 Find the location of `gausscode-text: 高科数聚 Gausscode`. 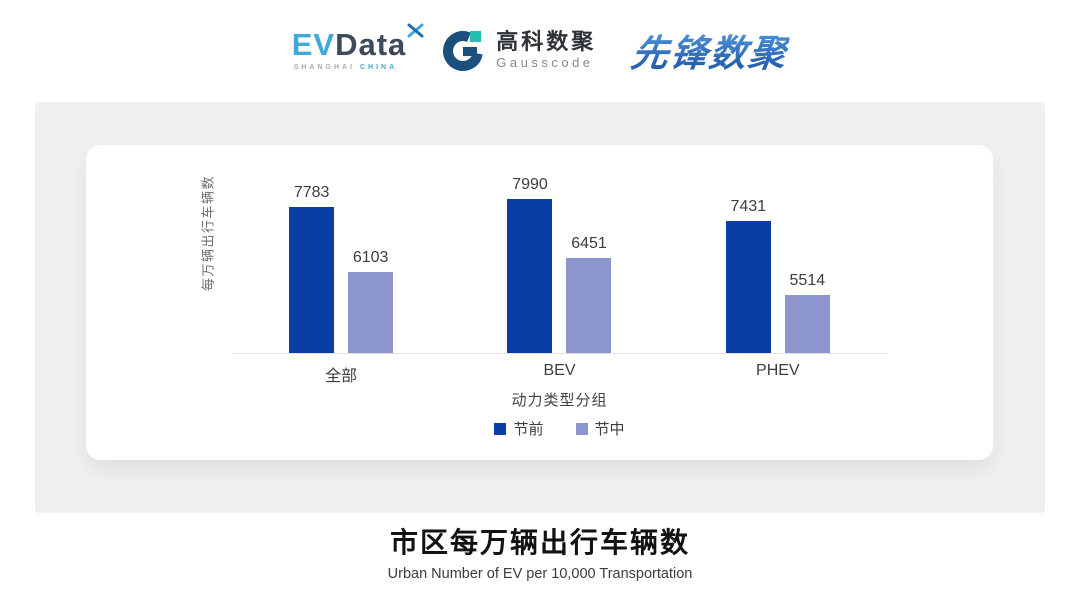

gausscode-text: 高科数聚 Gausscode is located at coordinates (546, 50).